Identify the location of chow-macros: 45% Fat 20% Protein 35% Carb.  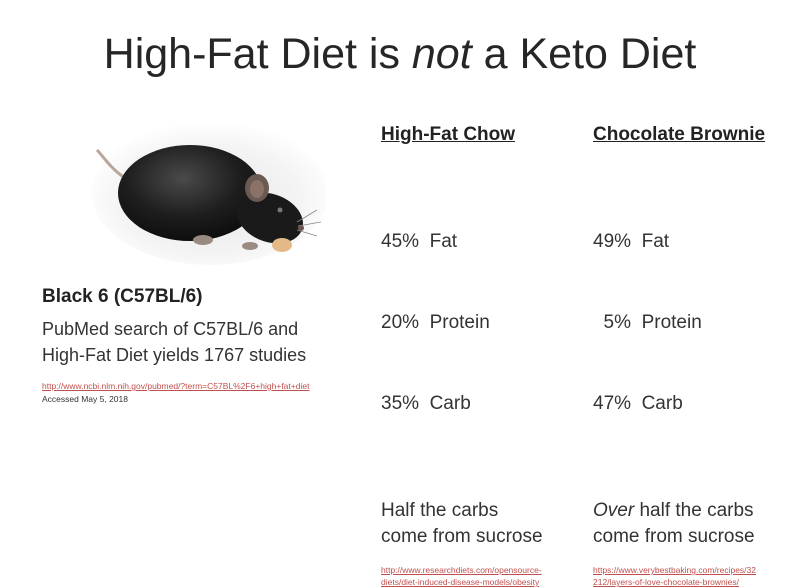
(435, 322).